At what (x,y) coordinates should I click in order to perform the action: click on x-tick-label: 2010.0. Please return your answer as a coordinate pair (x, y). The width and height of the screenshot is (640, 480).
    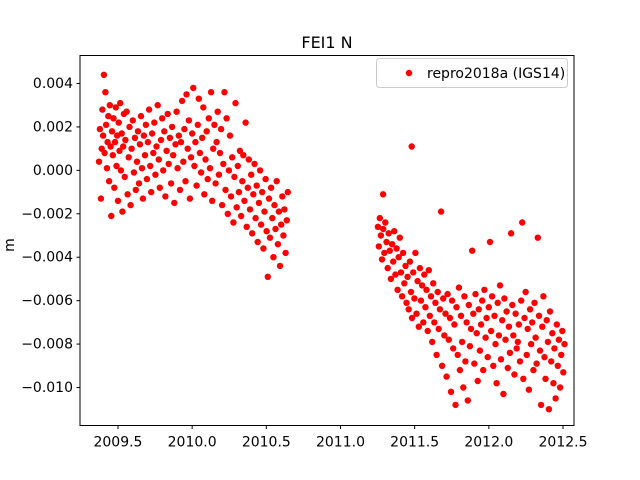
    Looking at the image, I should click on (192, 443).